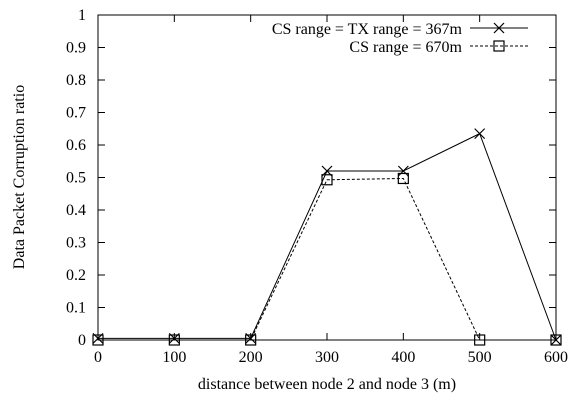 This screenshot has height=400, width=579. Describe the element at coordinates (76, 308) in the screenshot. I see `y-tick-label: 0.1` at that location.